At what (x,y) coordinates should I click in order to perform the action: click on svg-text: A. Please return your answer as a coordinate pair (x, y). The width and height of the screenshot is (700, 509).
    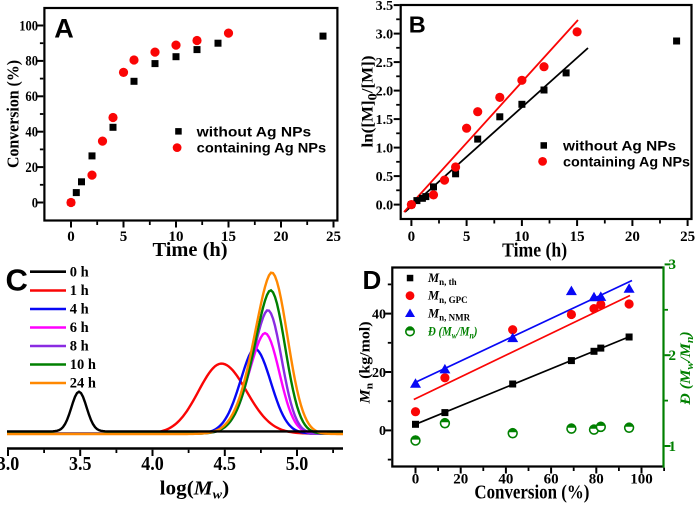
    Looking at the image, I should click on (63, 29).